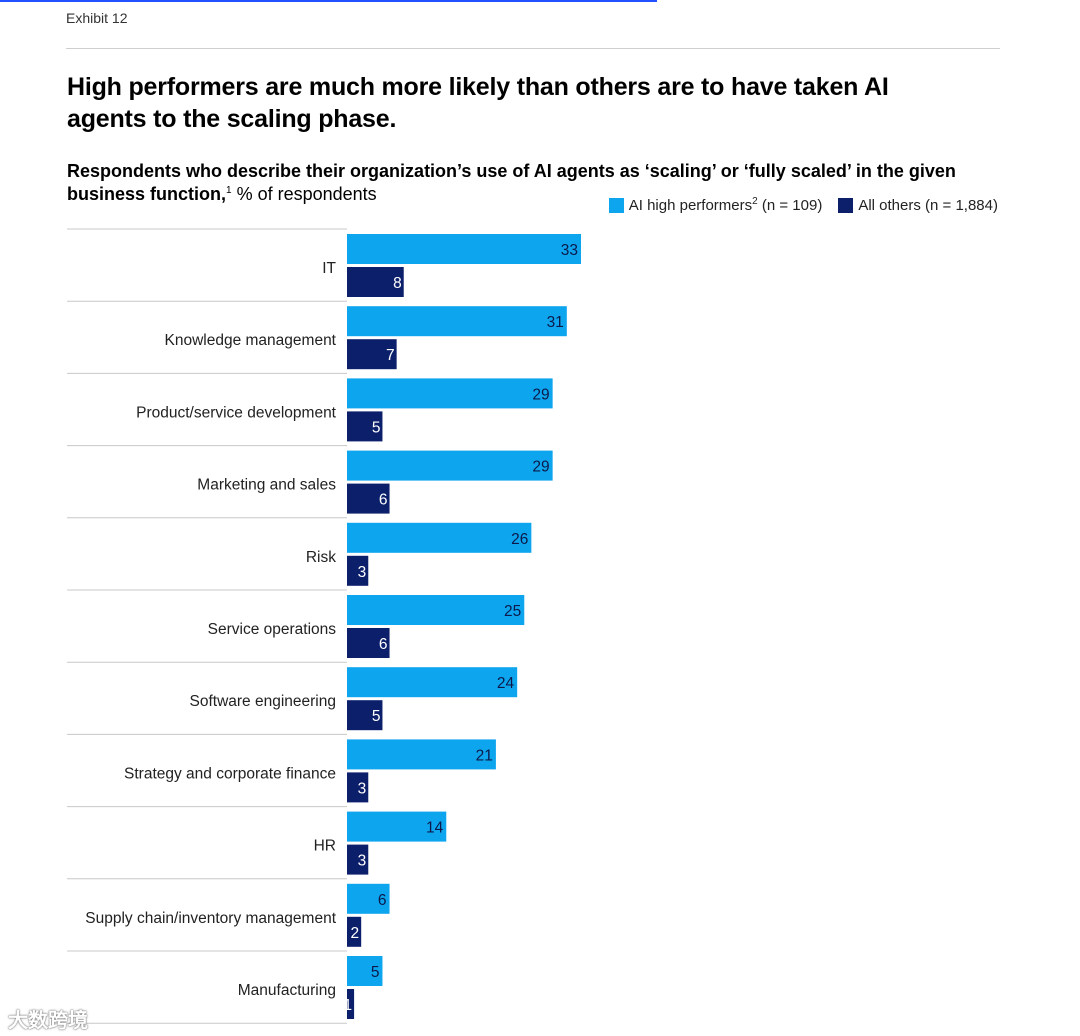  What do you see at coordinates (376, 427) in the screenshot?
I see `value-label-all-others-product-service-development: 5` at bounding box center [376, 427].